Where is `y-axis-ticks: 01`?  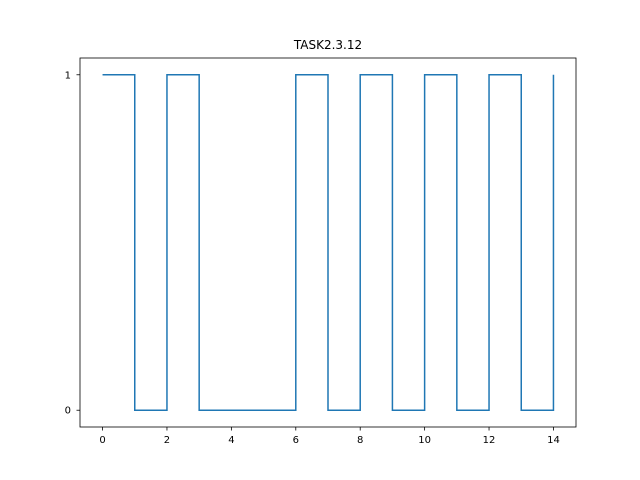
y-axis-ticks: 01 is located at coordinates (72, 243).